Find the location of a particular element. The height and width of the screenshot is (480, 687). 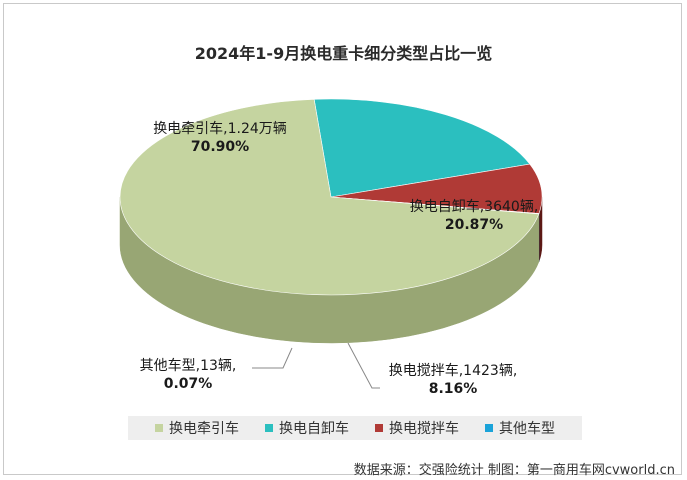

label-mixer: 换电搅拌车,1423辆, 8.16% is located at coordinates (453, 380).